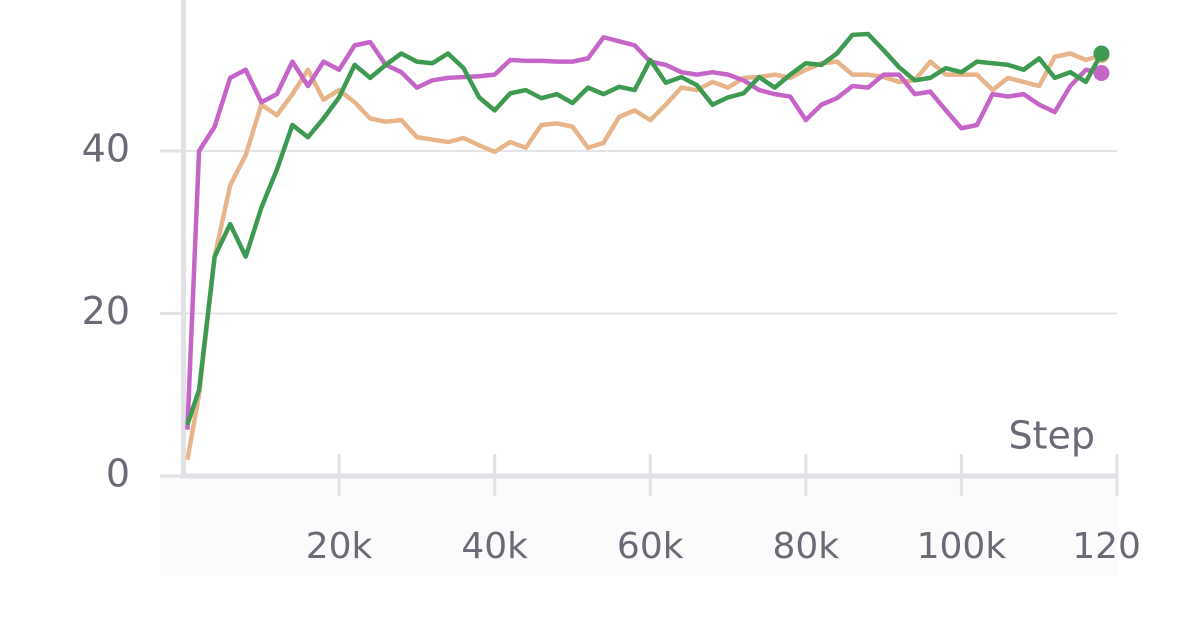 This screenshot has height=631, width=1196. I want to click on y-tick-label: 40, so click(106, 149).